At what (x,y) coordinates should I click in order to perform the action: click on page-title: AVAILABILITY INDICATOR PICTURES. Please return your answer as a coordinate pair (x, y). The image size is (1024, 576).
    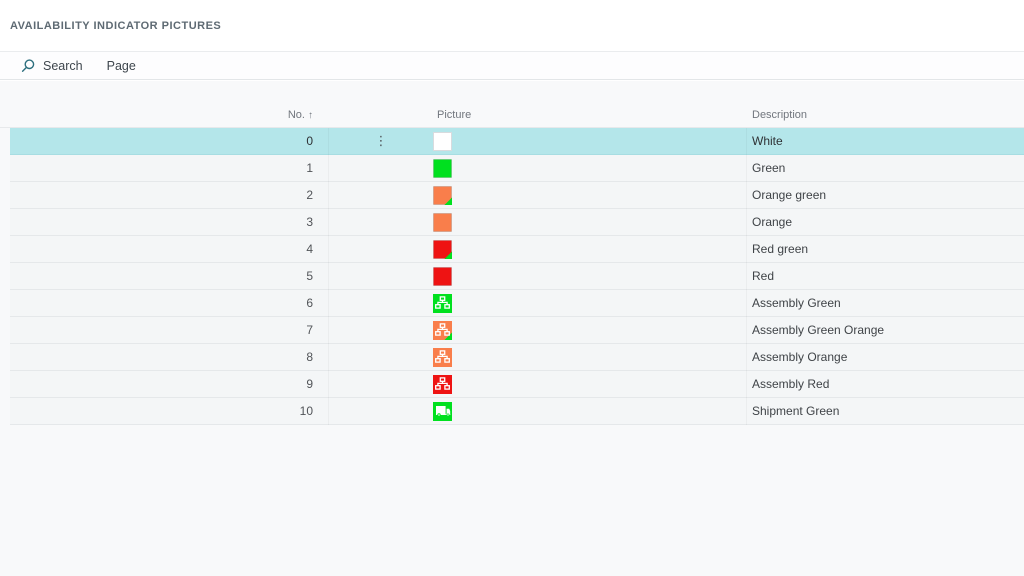
    Looking at the image, I should click on (116, 25).